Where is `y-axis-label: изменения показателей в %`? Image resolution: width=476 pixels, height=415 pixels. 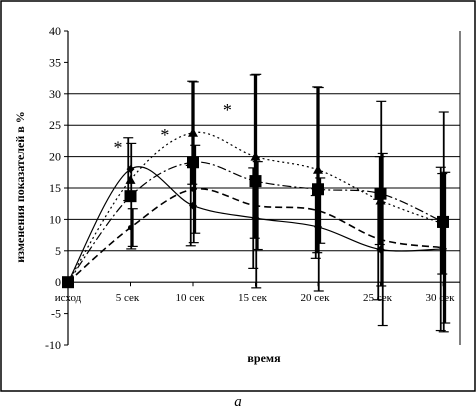
y-axis-label: изменения показателей в % is located at coordinates (20, 186).